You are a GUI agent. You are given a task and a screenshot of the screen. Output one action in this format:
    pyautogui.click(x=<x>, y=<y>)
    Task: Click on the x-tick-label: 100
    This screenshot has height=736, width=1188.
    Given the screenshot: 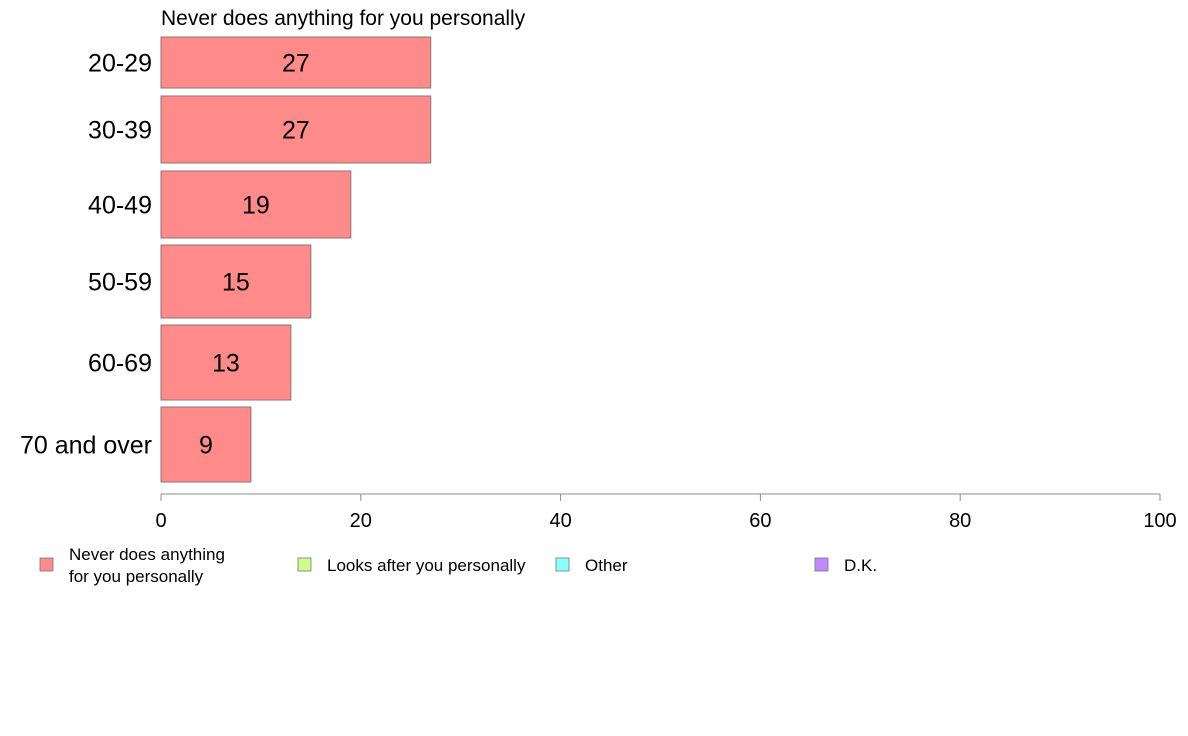 What is the action you would take?
    pyautogui.click(x=1159, y=521)
    